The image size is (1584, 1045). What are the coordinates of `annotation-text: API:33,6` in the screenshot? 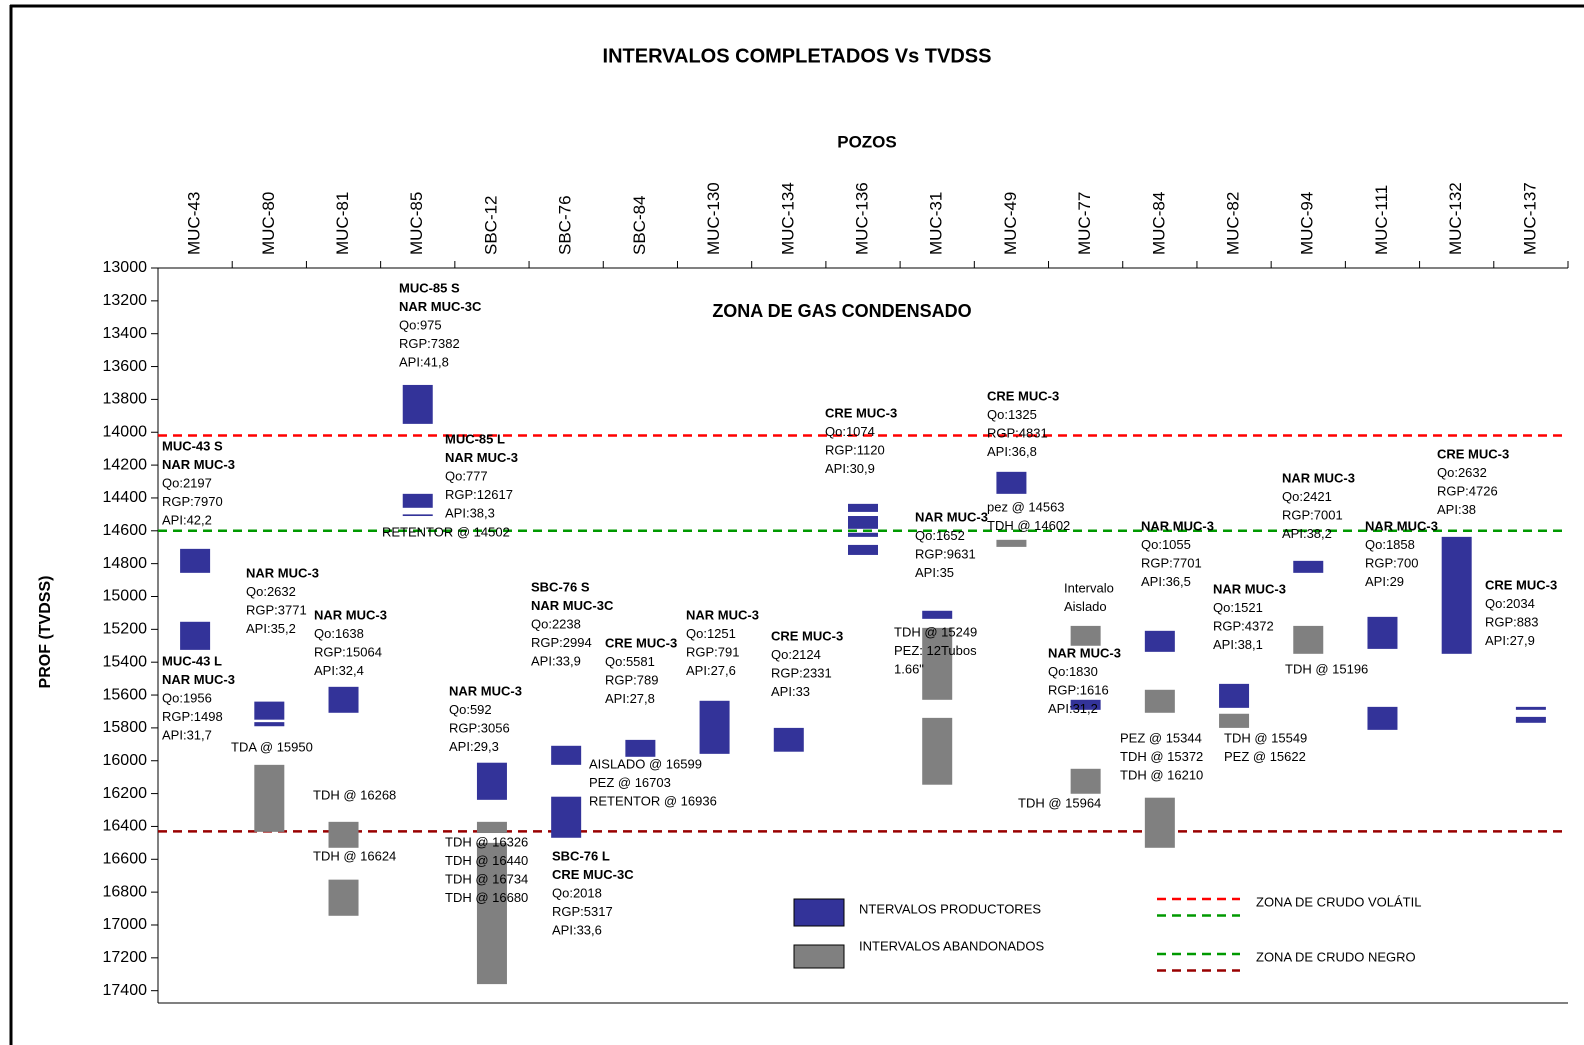 It's located at (577, 929).